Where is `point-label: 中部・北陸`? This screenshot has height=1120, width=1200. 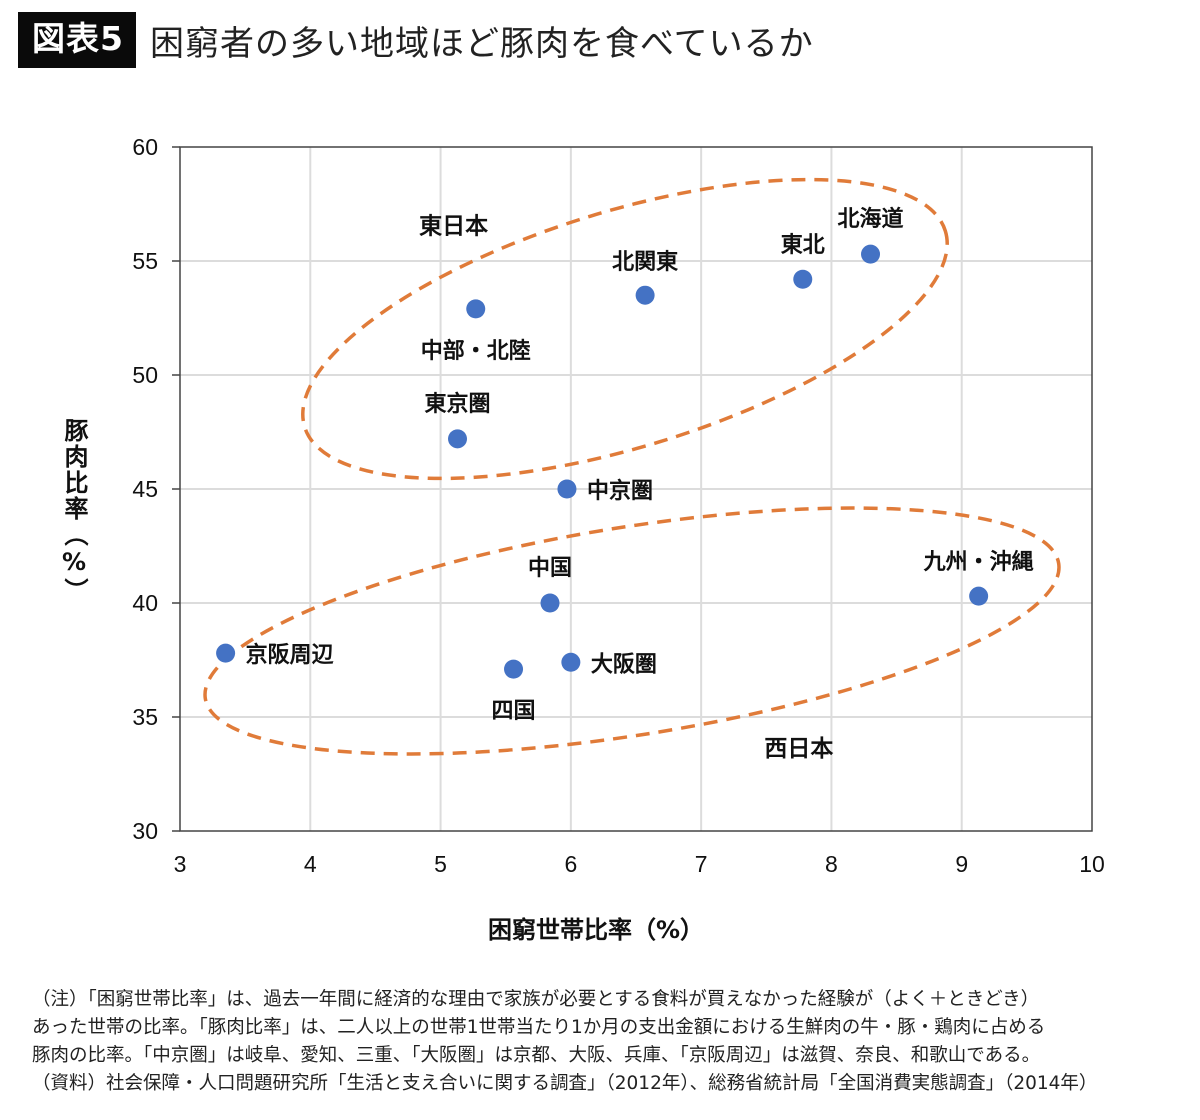
point-label: 中部・北陸 is located at coordinates (476, 351).